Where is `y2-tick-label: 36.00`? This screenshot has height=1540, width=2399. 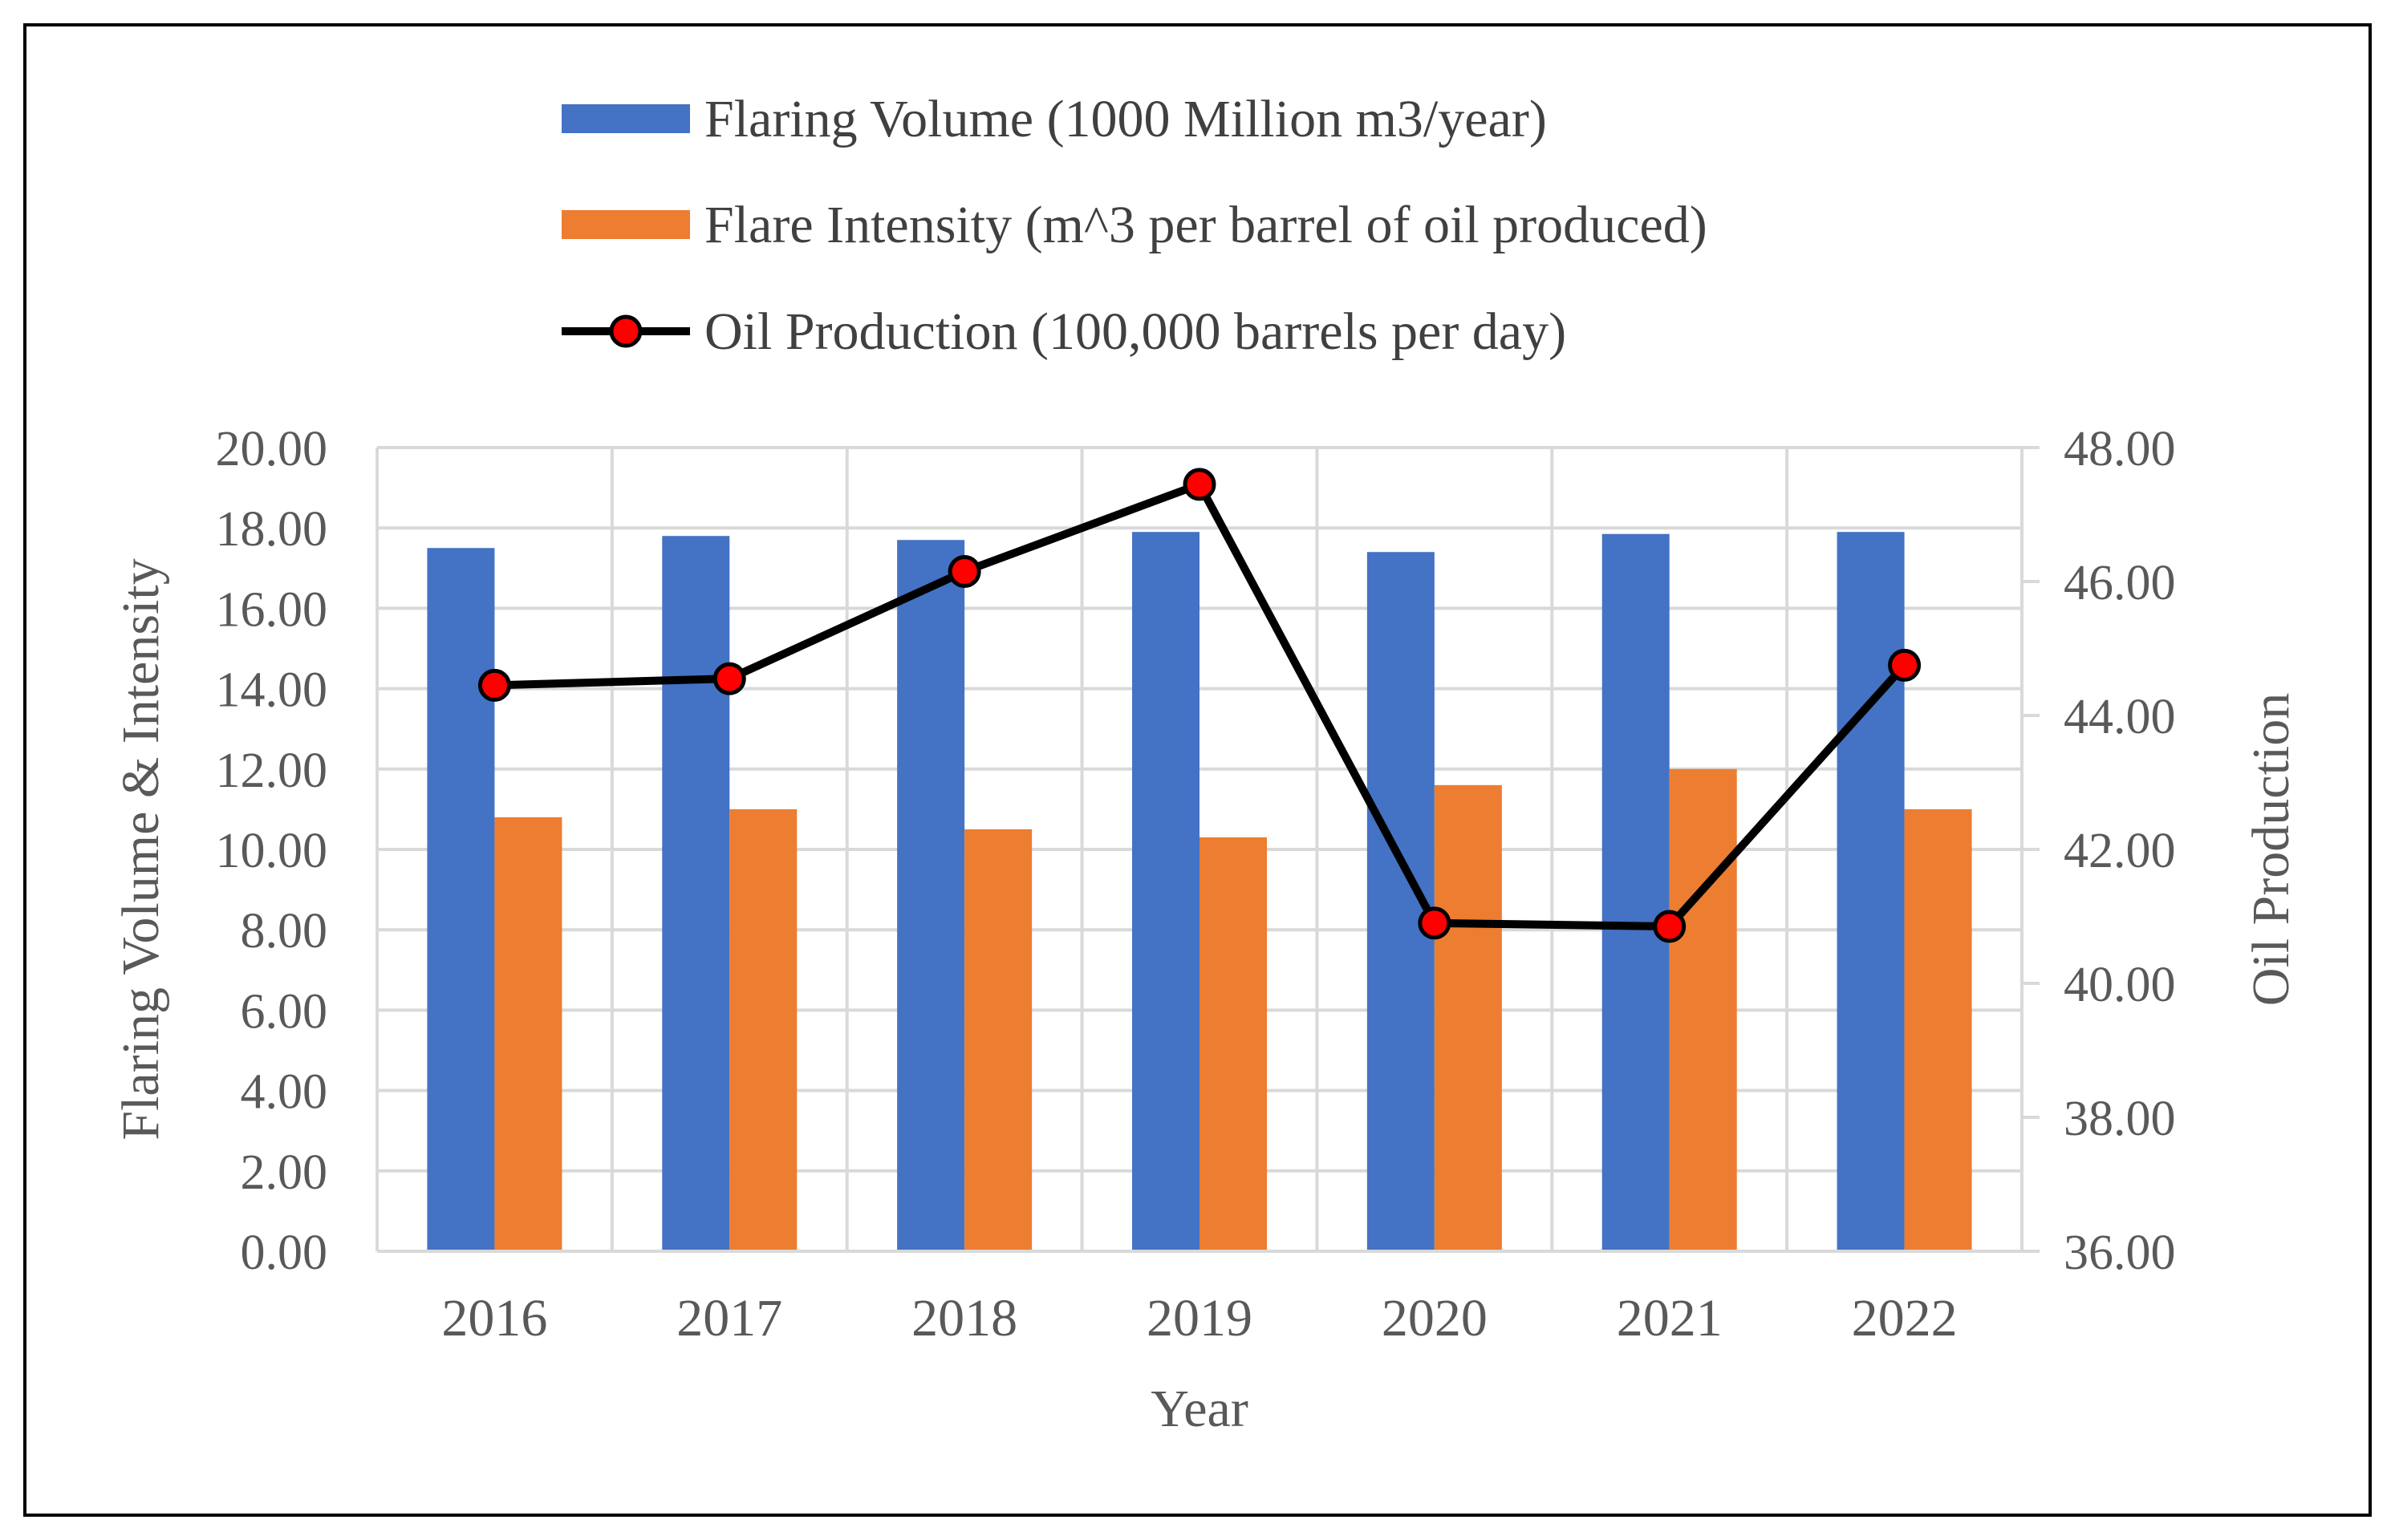 y2-tick-label: 36.00 is located at coordinates (2120, 1253).